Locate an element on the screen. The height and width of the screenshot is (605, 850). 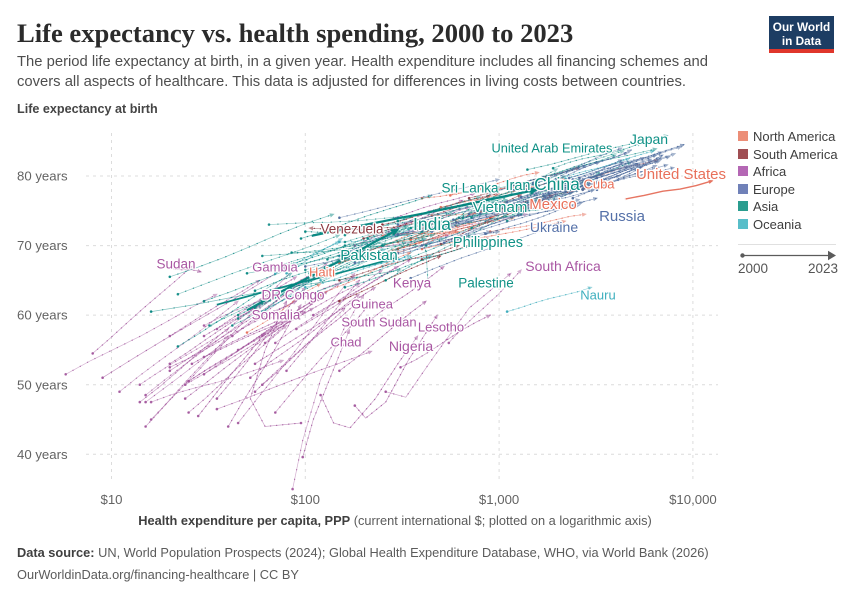
svg-text: Sudan is located at coordinates (175, 264).